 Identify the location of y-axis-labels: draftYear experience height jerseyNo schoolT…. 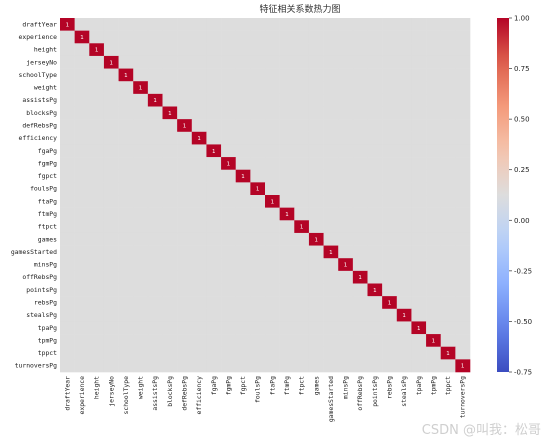
(34, 194).